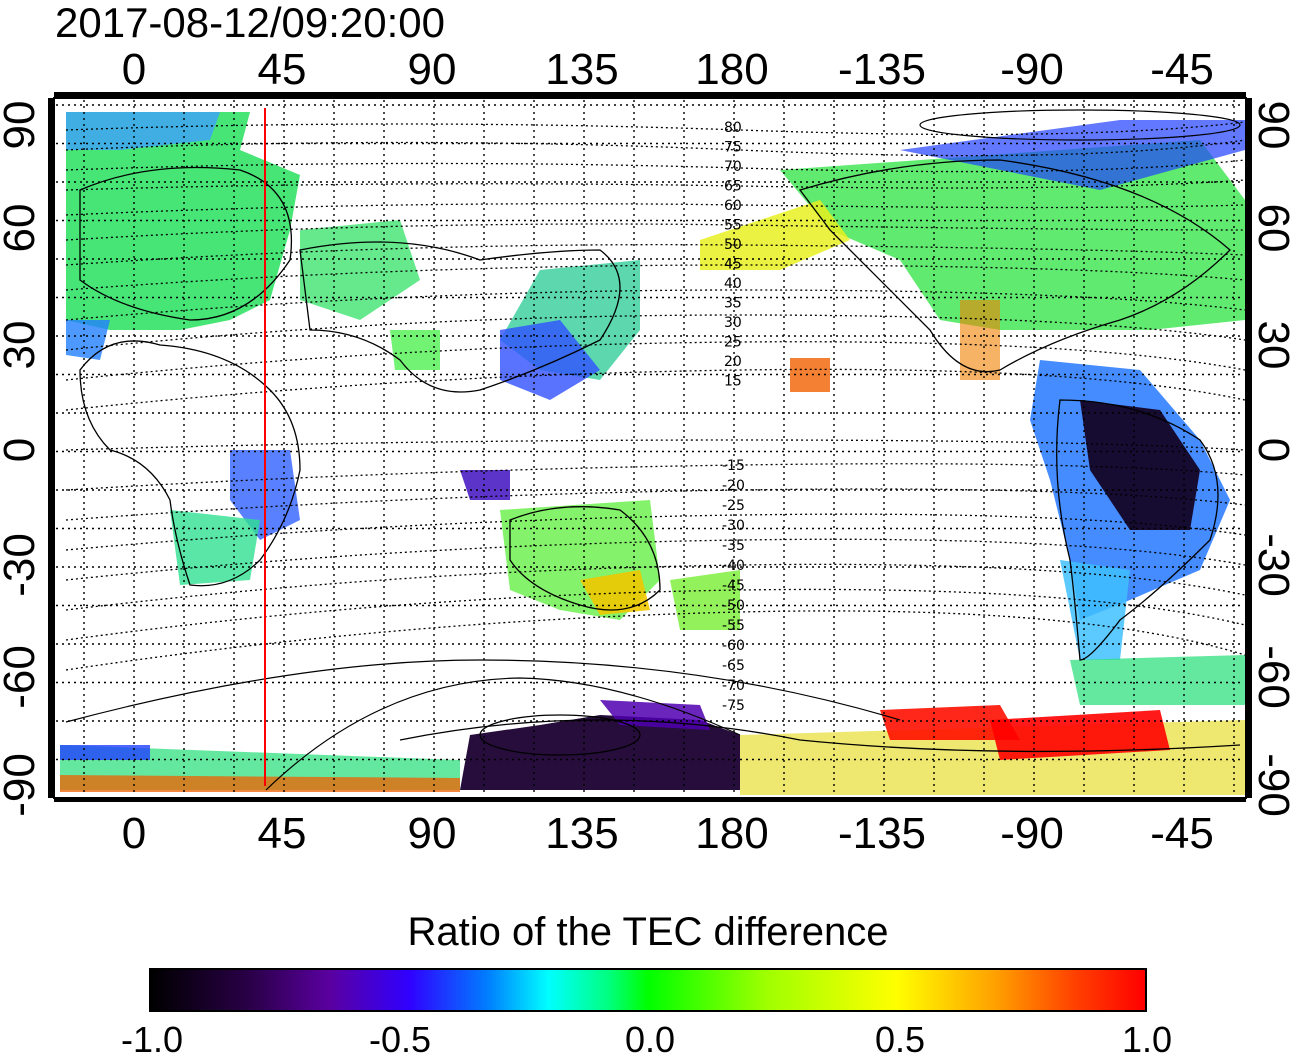 This screenshot has height=1064, width=1296. I want to click on contour-label: -15, so click(733, 466).